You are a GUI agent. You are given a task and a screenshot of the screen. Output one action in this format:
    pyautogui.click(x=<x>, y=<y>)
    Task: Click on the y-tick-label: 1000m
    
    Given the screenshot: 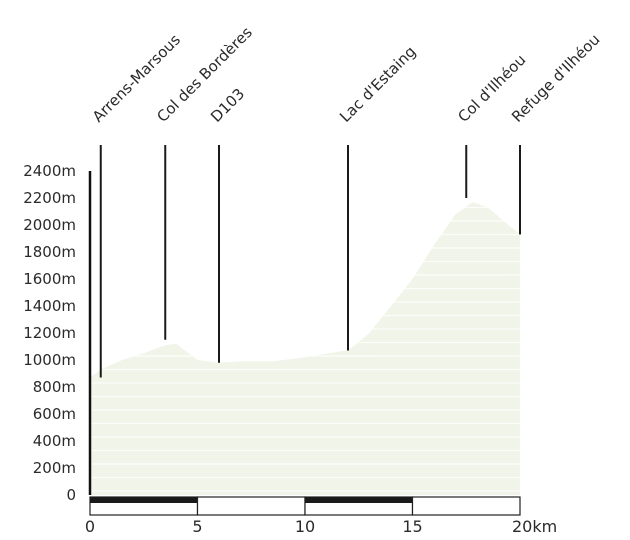 What is the action you would take?
    pyautogui.click(x=49, y=360)
    